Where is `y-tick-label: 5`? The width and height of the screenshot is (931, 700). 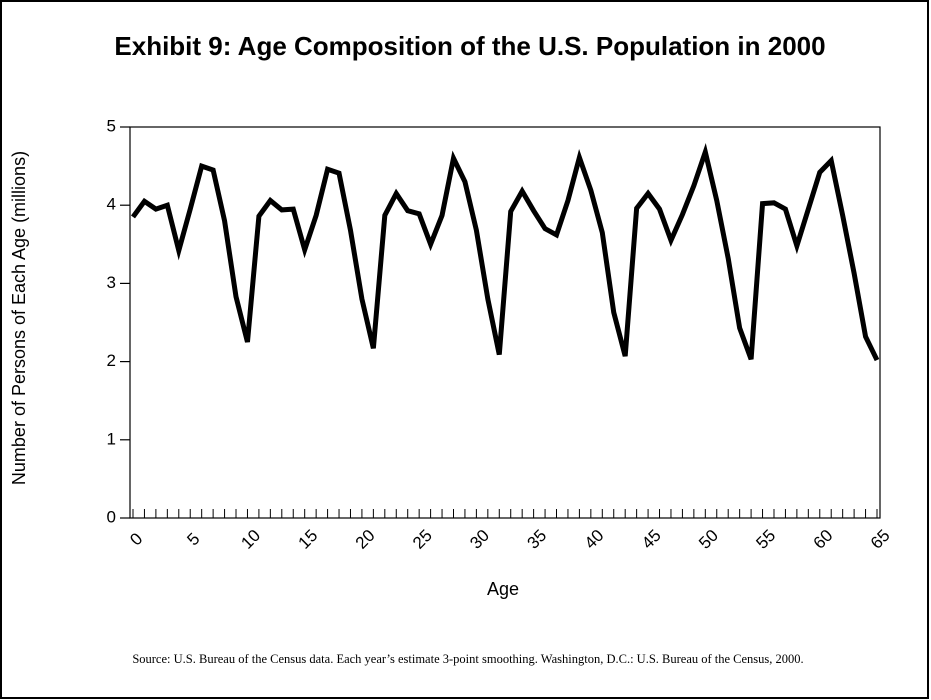
y-tick-label: 5 is located at coordinates (111, 125).